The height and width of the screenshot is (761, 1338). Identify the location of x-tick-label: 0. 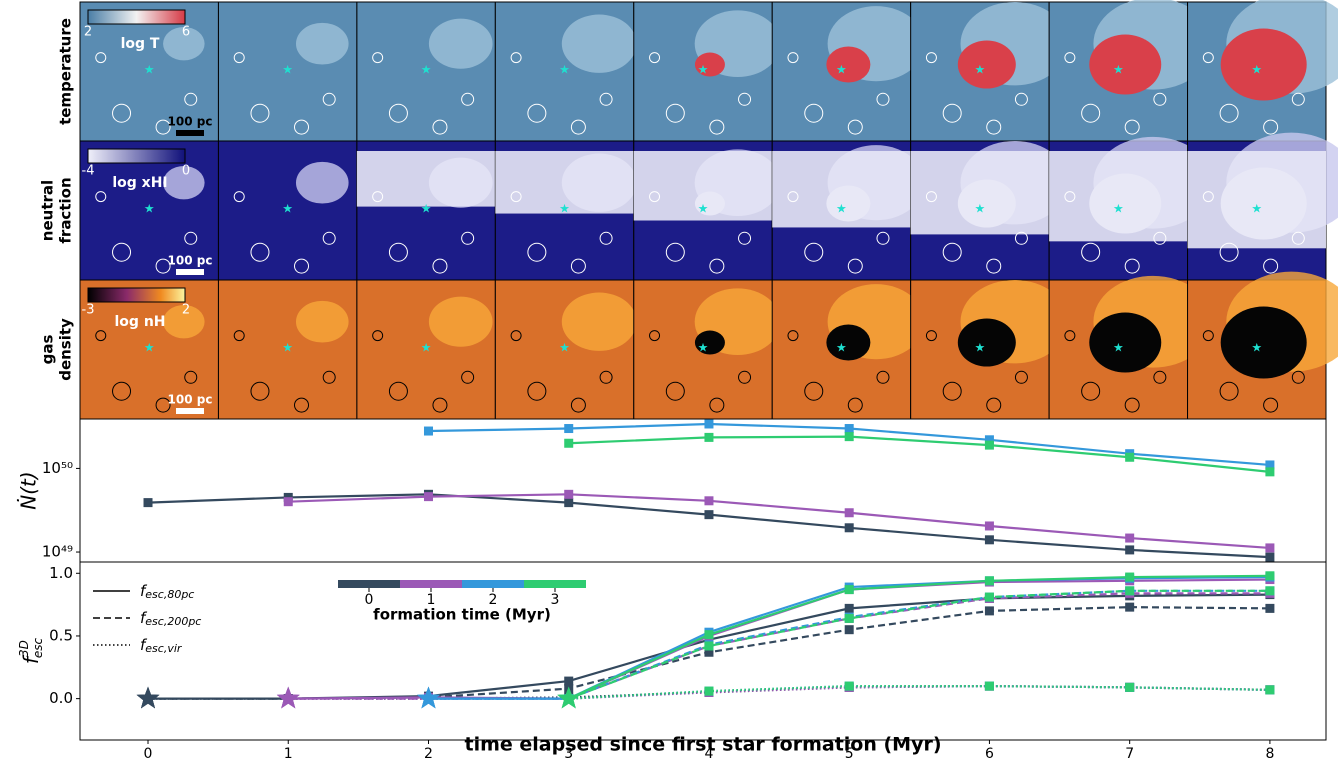
(148, 753).